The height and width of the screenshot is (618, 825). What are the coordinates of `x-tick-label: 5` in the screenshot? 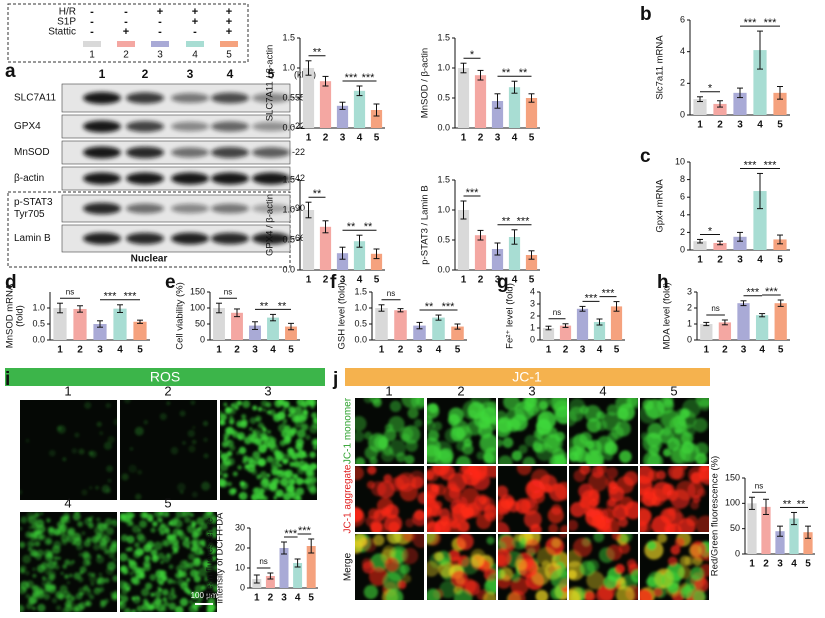 It's located at (532, 138).